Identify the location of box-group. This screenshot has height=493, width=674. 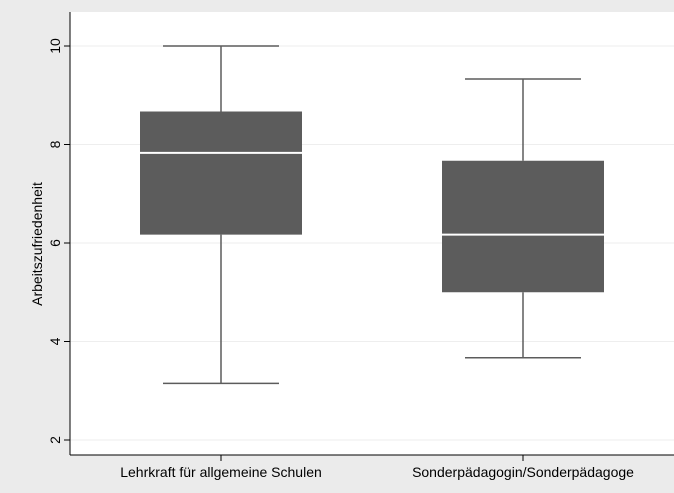
(523, 218).